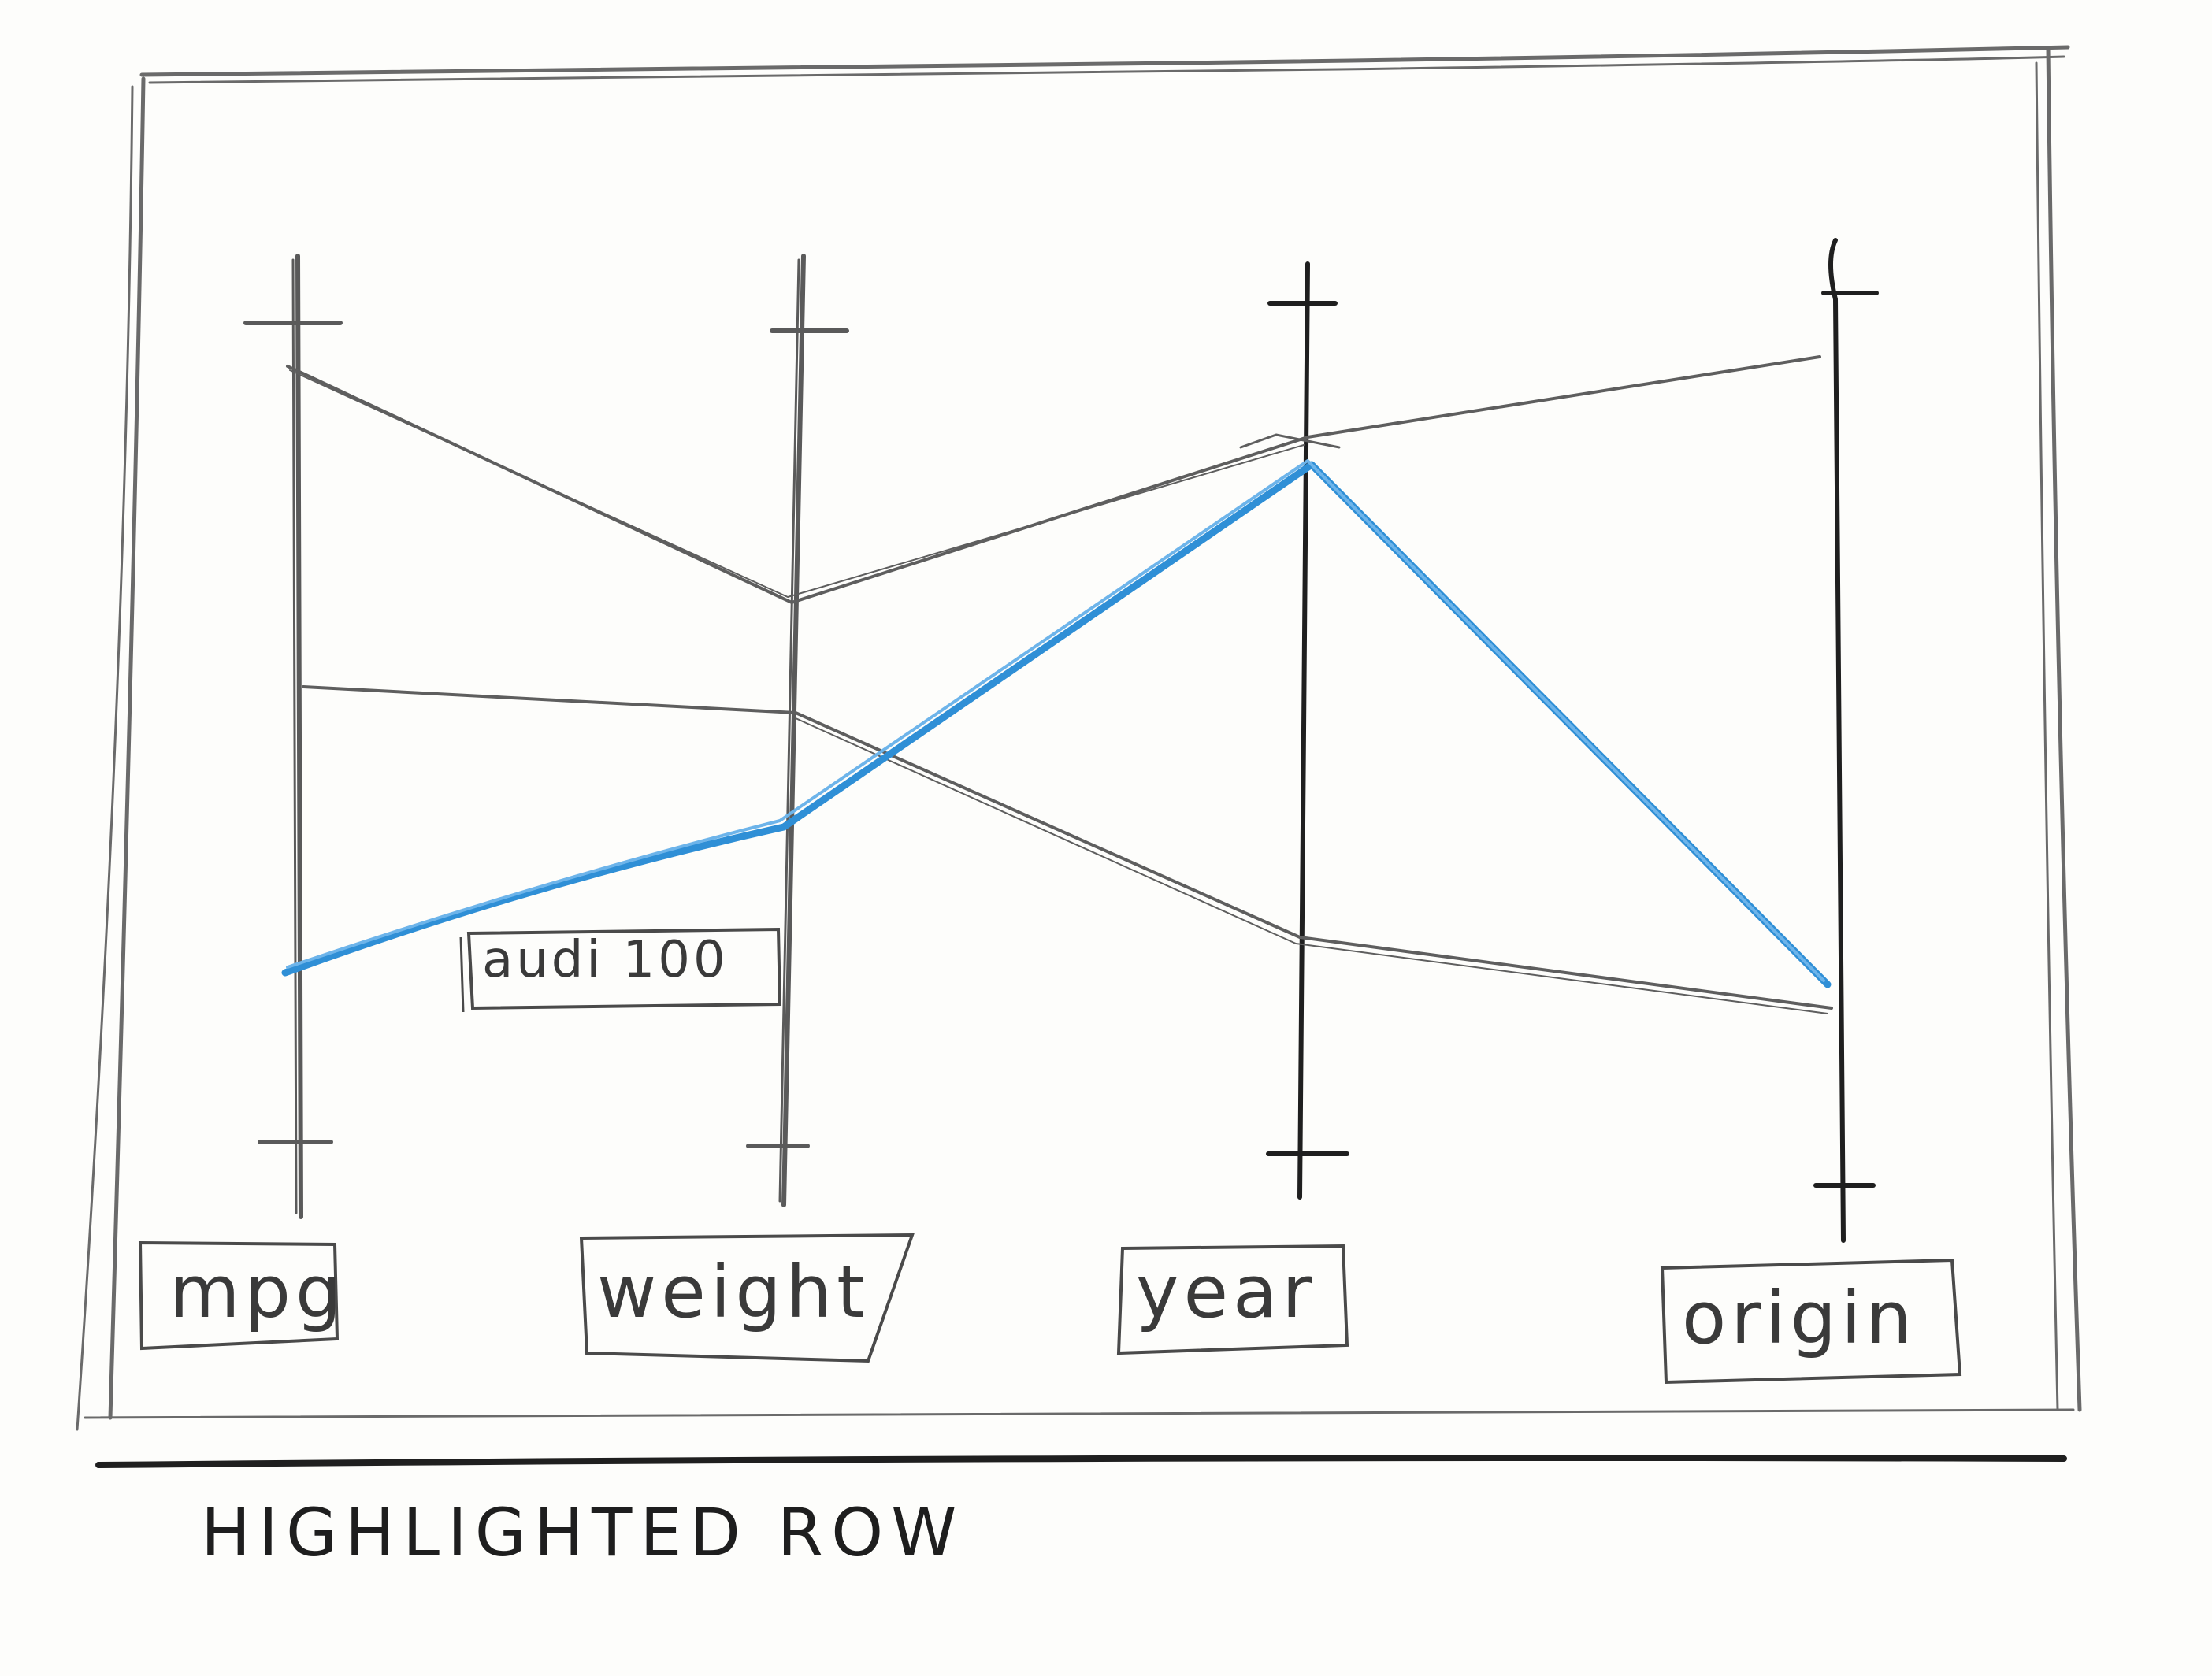  What do you see at coordinates (1846, 740) in the screenshot?
I see `axis-origin` at bounding box center [1846, 740].